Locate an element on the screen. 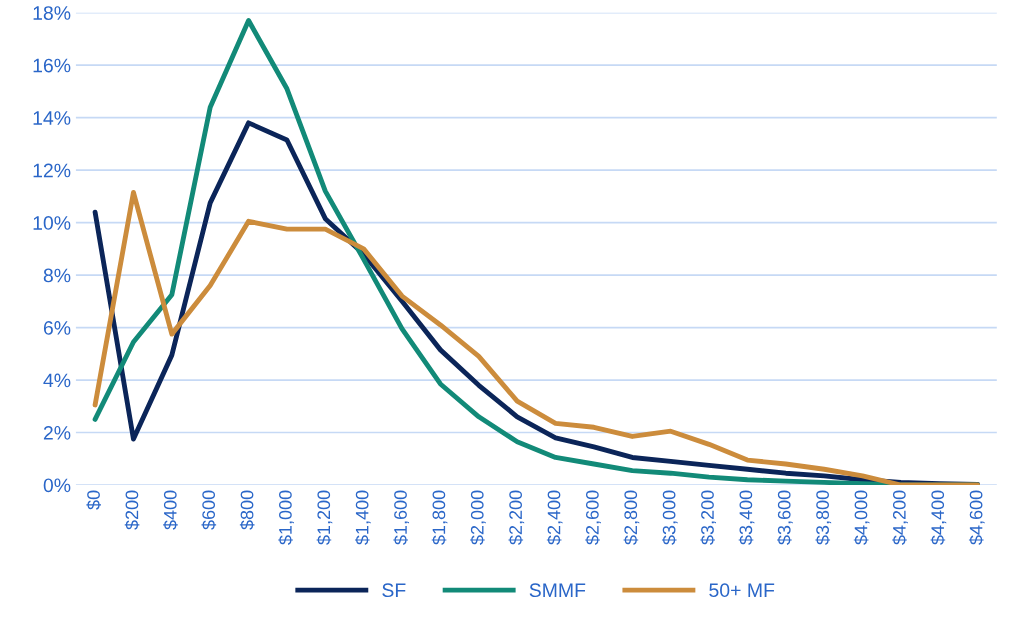 The height and width of the screenshot is (634, 1012). y-tick-label: 6% is located at coordinates (57, 328).